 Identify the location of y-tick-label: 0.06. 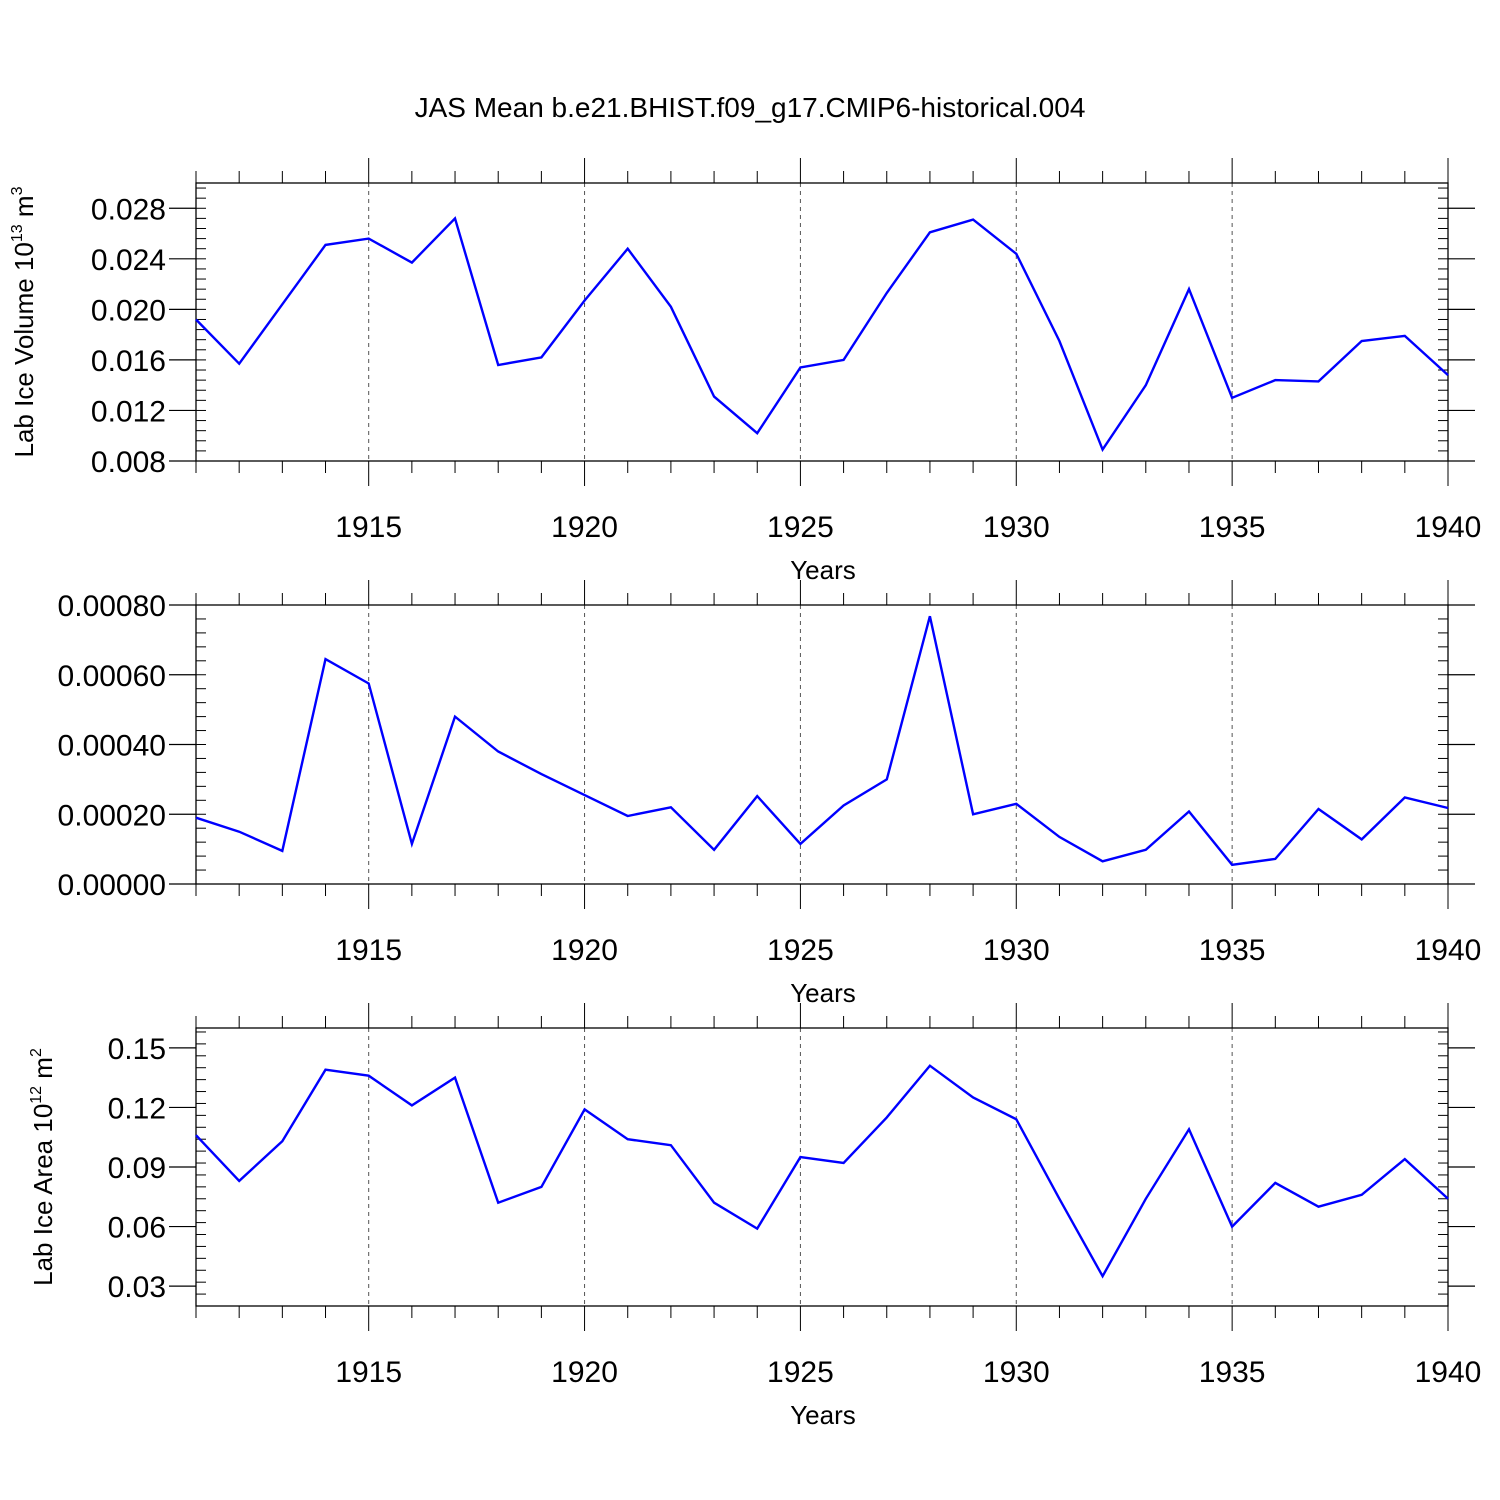
(137, 1228).